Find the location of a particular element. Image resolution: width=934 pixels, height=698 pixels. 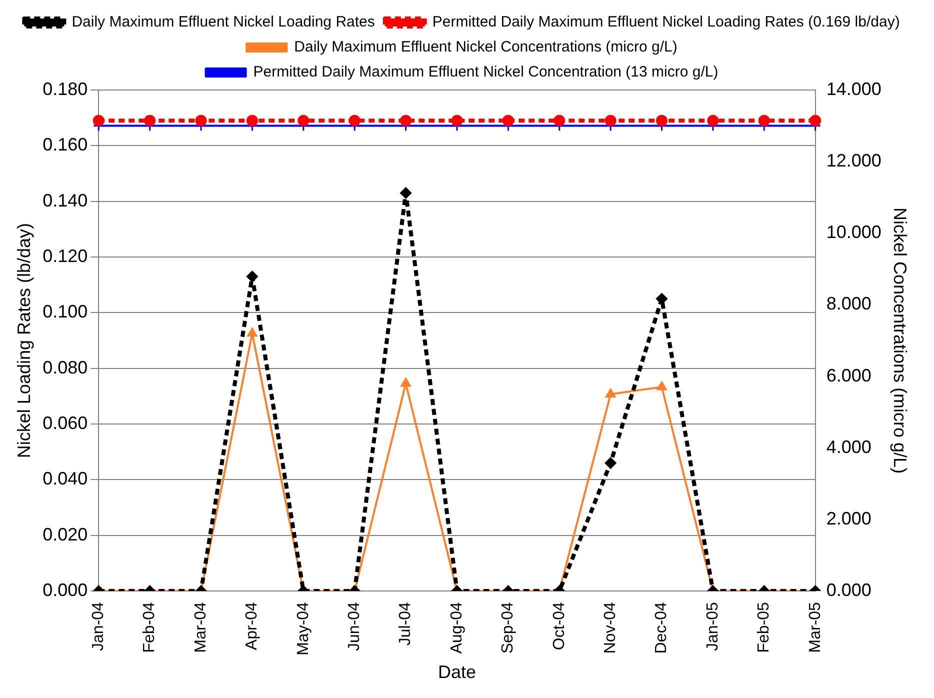

y2-tick-label: 8.000 is located at coordinates (849, 304).